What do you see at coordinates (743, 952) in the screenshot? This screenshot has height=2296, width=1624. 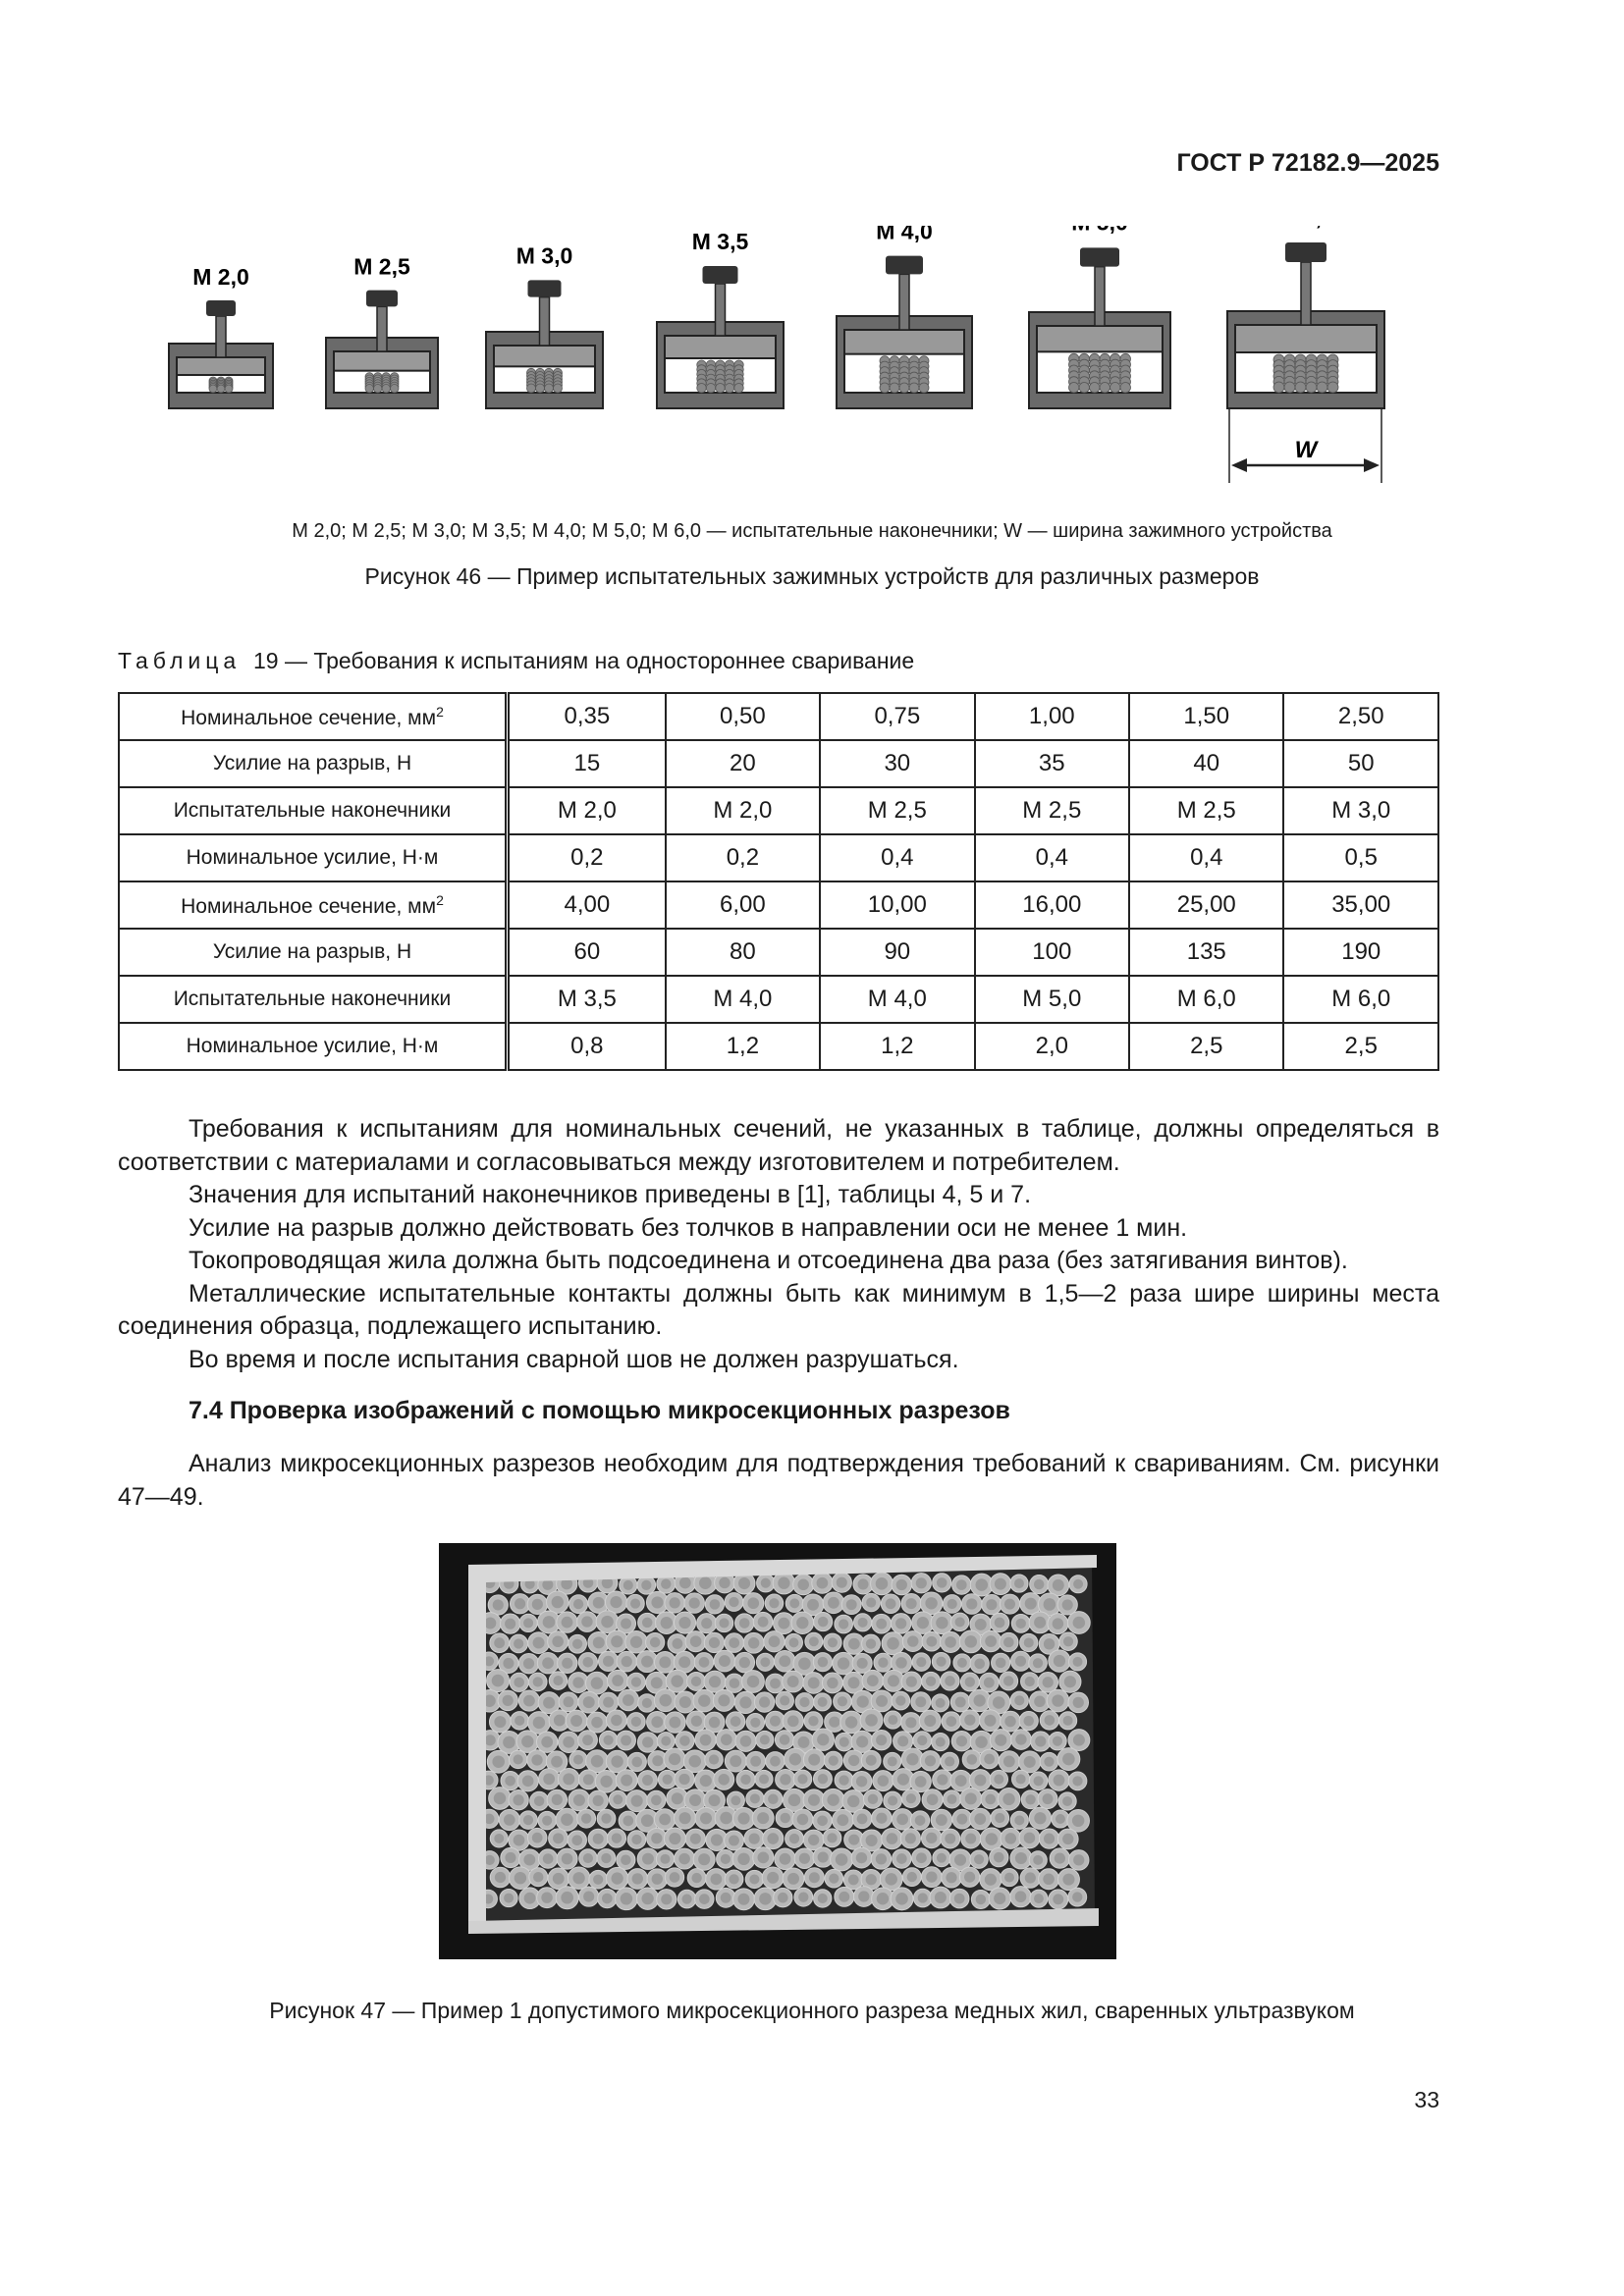 I see `table-cell: 80` at bounding box center [743, 952].